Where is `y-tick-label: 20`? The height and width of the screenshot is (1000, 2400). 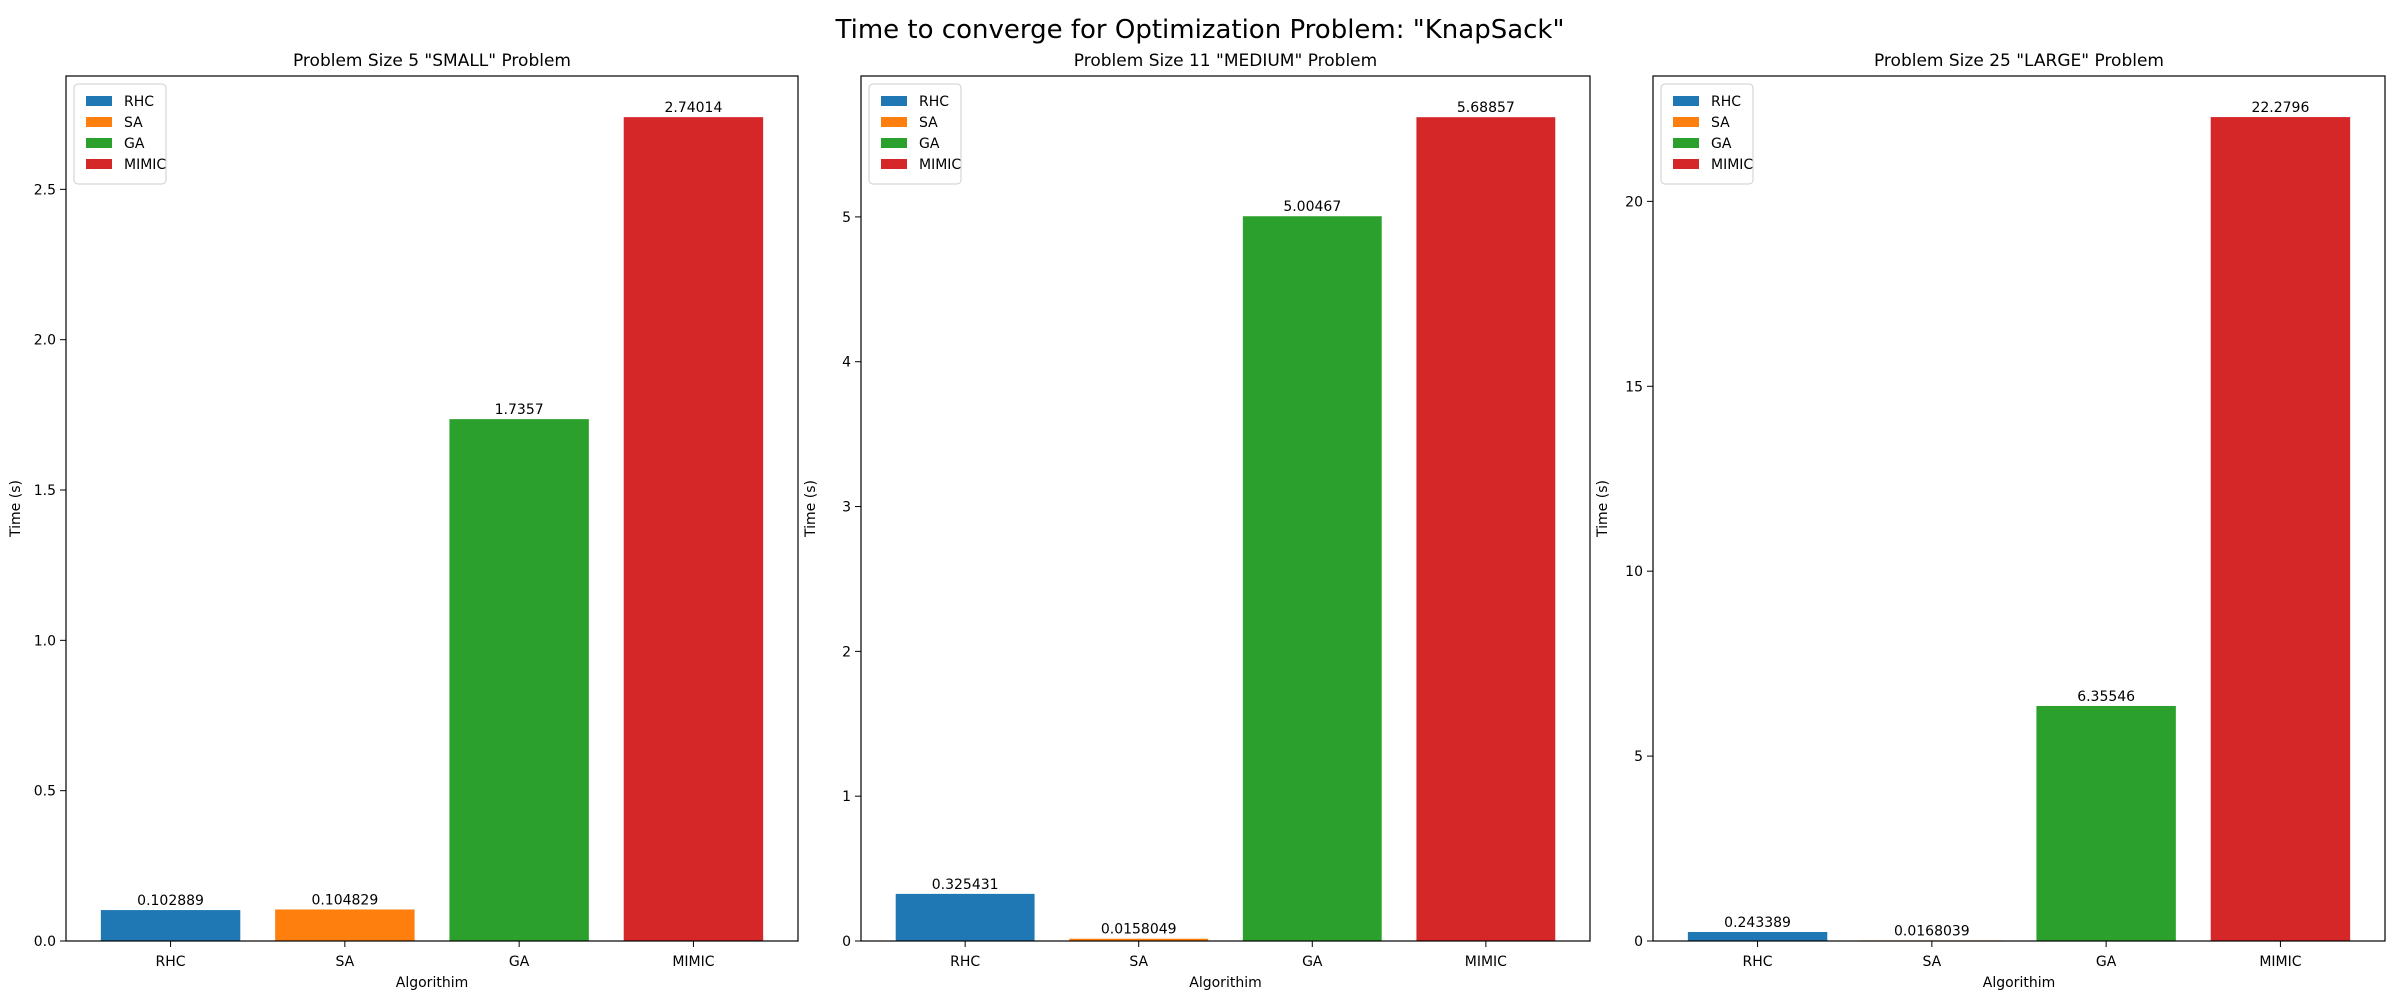
y-tick-label: 20 is located at coordinates (1634, 202).